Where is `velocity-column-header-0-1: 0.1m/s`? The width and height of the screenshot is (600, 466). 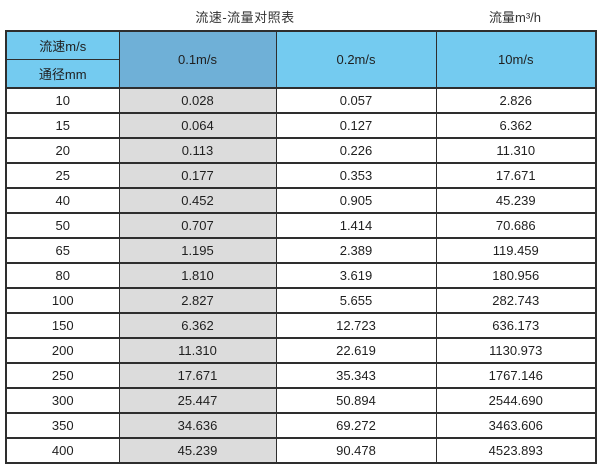
velocity-column-header-0-1: 0.1m/s is located at coordinates (197, 59).